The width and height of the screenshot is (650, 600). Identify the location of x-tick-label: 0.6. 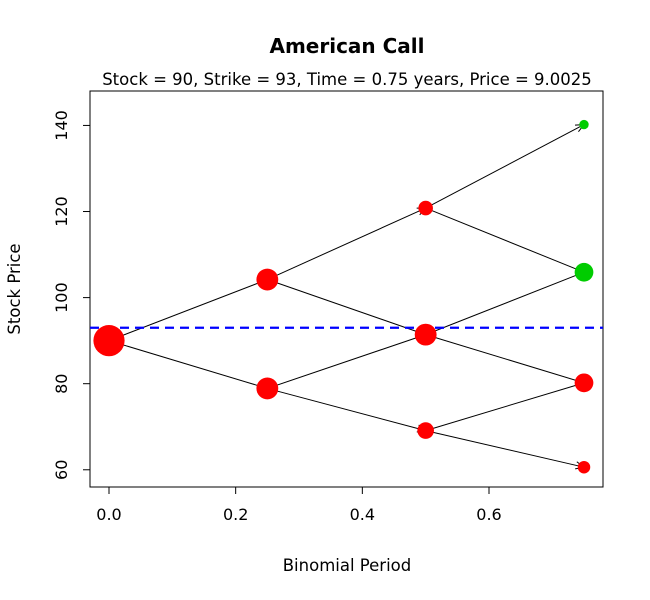
(488, 514).